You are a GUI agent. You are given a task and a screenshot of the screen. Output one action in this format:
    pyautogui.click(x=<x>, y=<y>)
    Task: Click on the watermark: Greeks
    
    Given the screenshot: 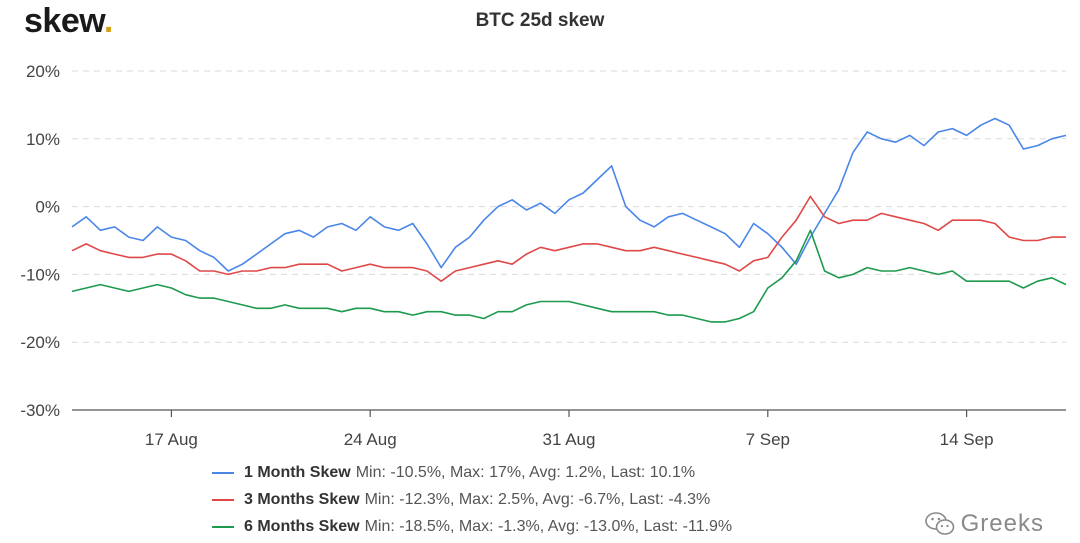 What is the action you would take?
    pyautogui.click(x=984, y=524)
    